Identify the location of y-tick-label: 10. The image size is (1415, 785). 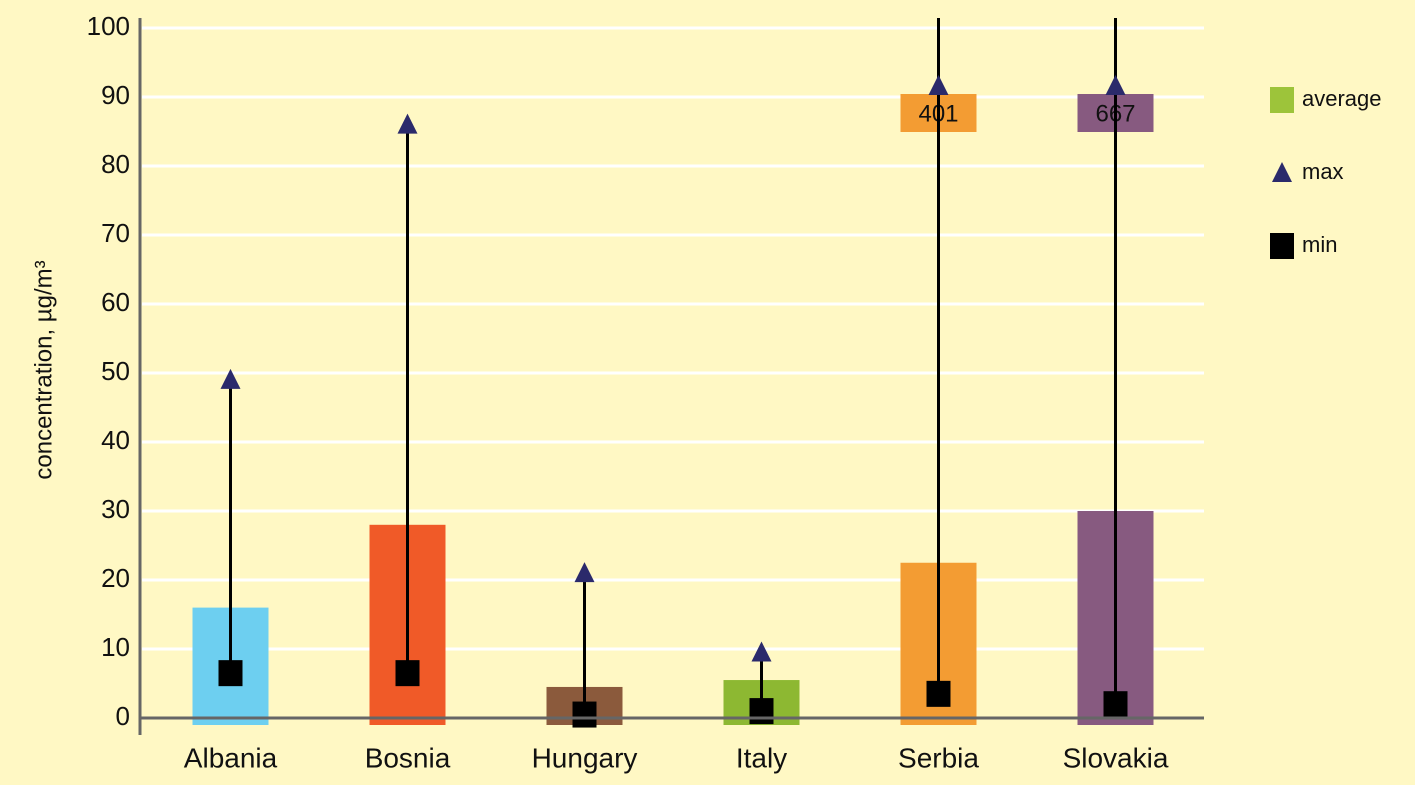
(115, 647).